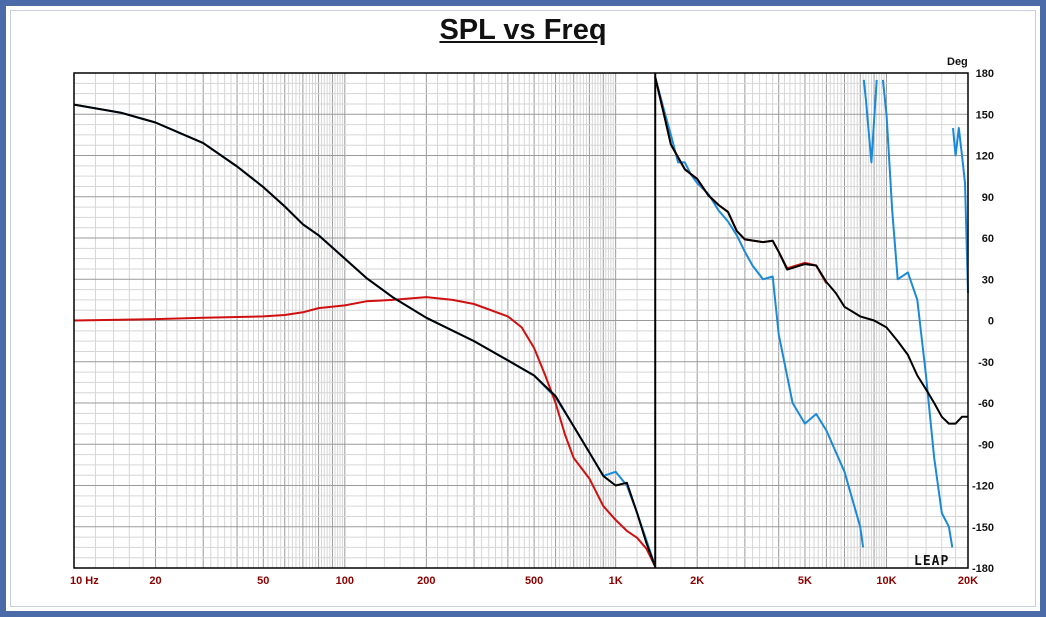  I want to click on y-tick-label: 90, so click(988, 198).